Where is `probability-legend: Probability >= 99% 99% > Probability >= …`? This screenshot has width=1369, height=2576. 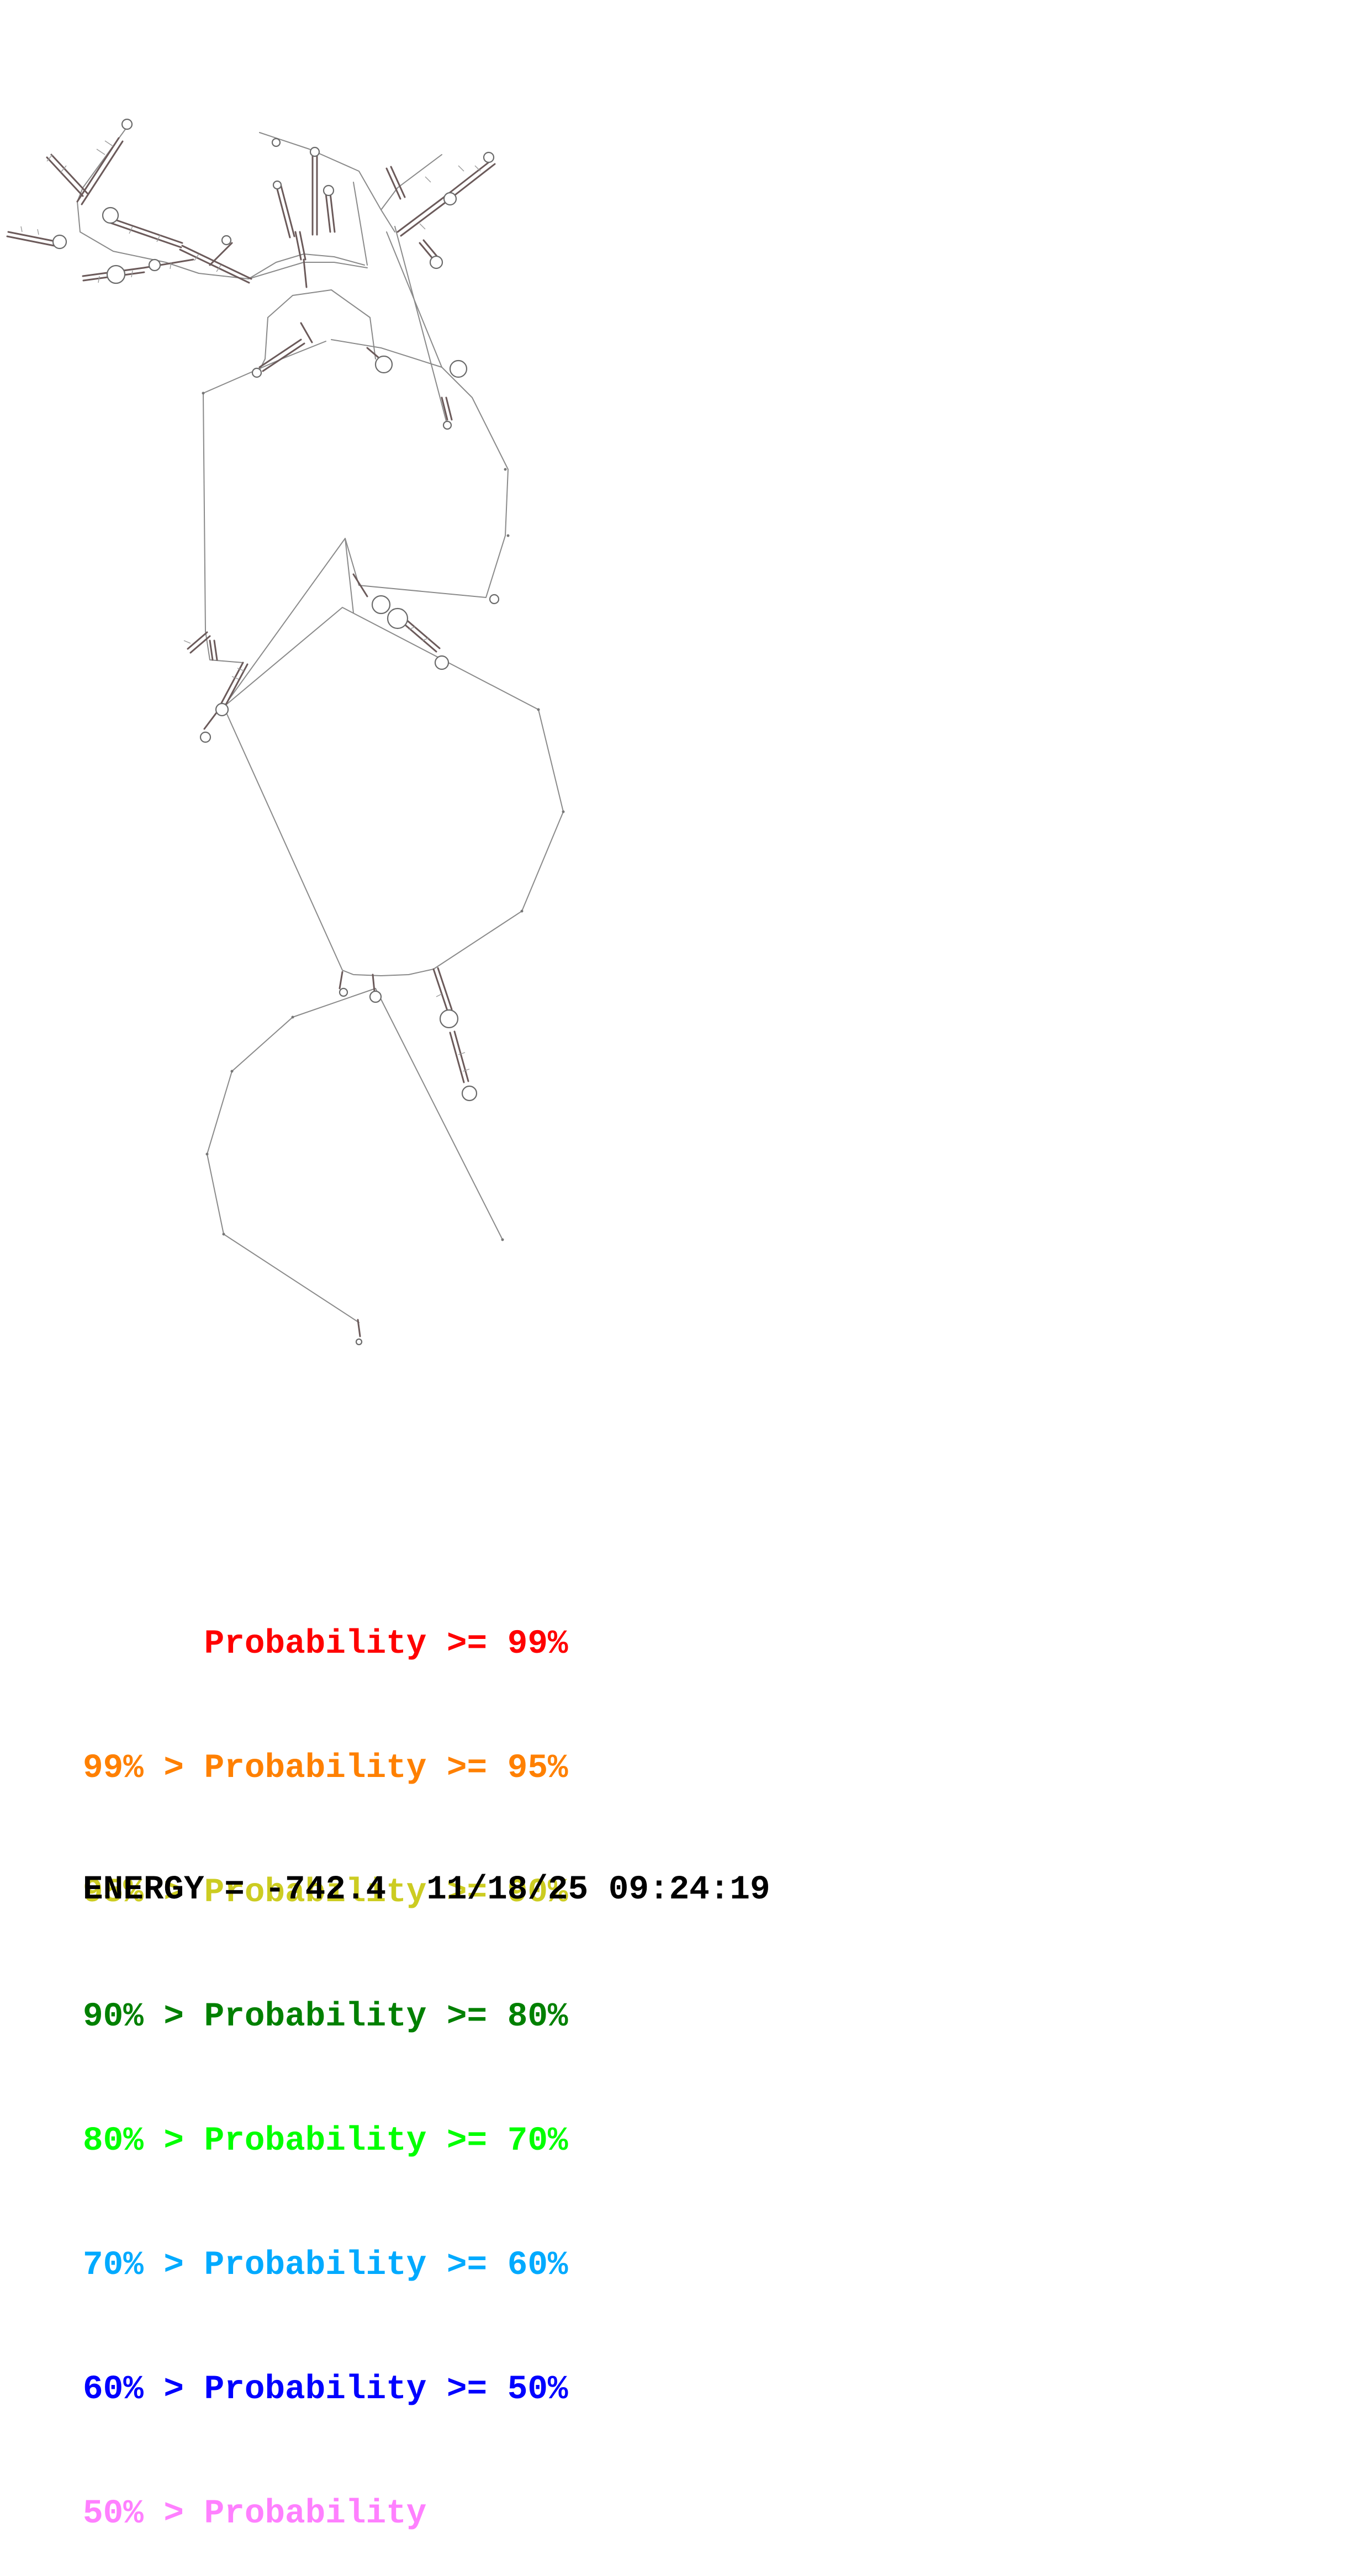
probability-legend: Probability >= 99% 99% > Probability >= … is located at coordinates (325, 2058).